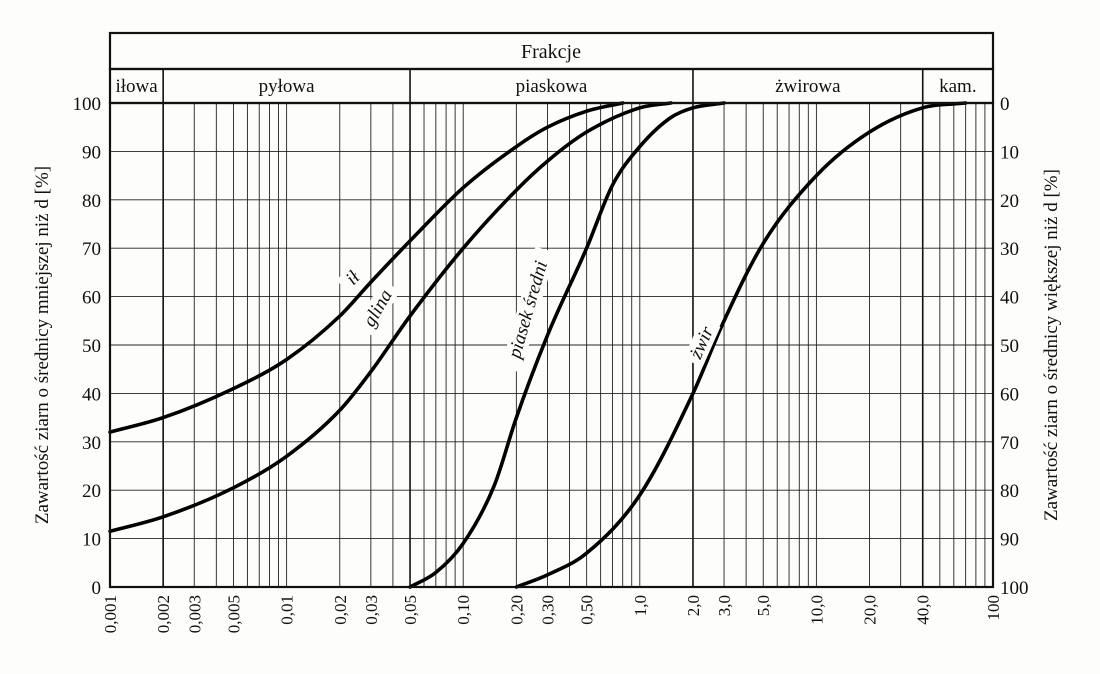 The height and width of the screenshot is (674, 1100). Describe the element at coordinates (1005, 104) in the screenshot. I see `y-right-tick-label: 0` at that location.